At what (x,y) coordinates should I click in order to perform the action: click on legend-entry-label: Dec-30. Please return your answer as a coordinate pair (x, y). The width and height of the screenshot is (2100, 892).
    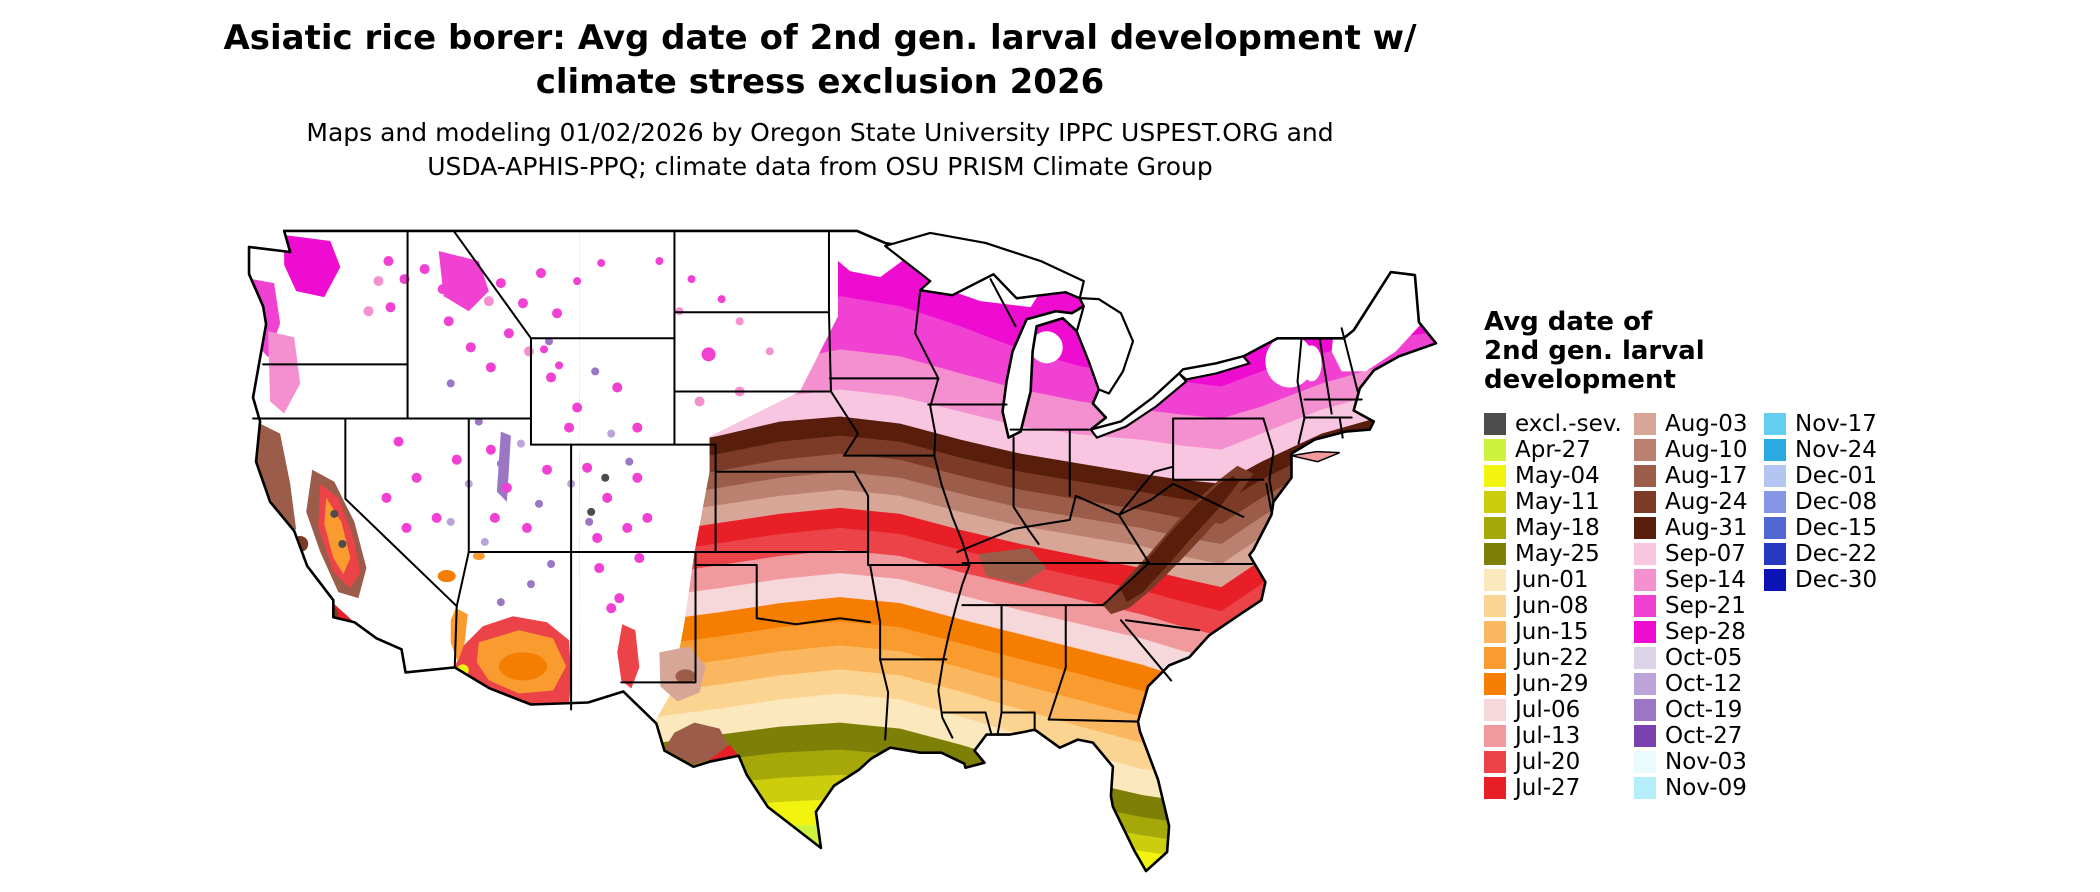
    Looking at the image, I should click on (1836, 580).